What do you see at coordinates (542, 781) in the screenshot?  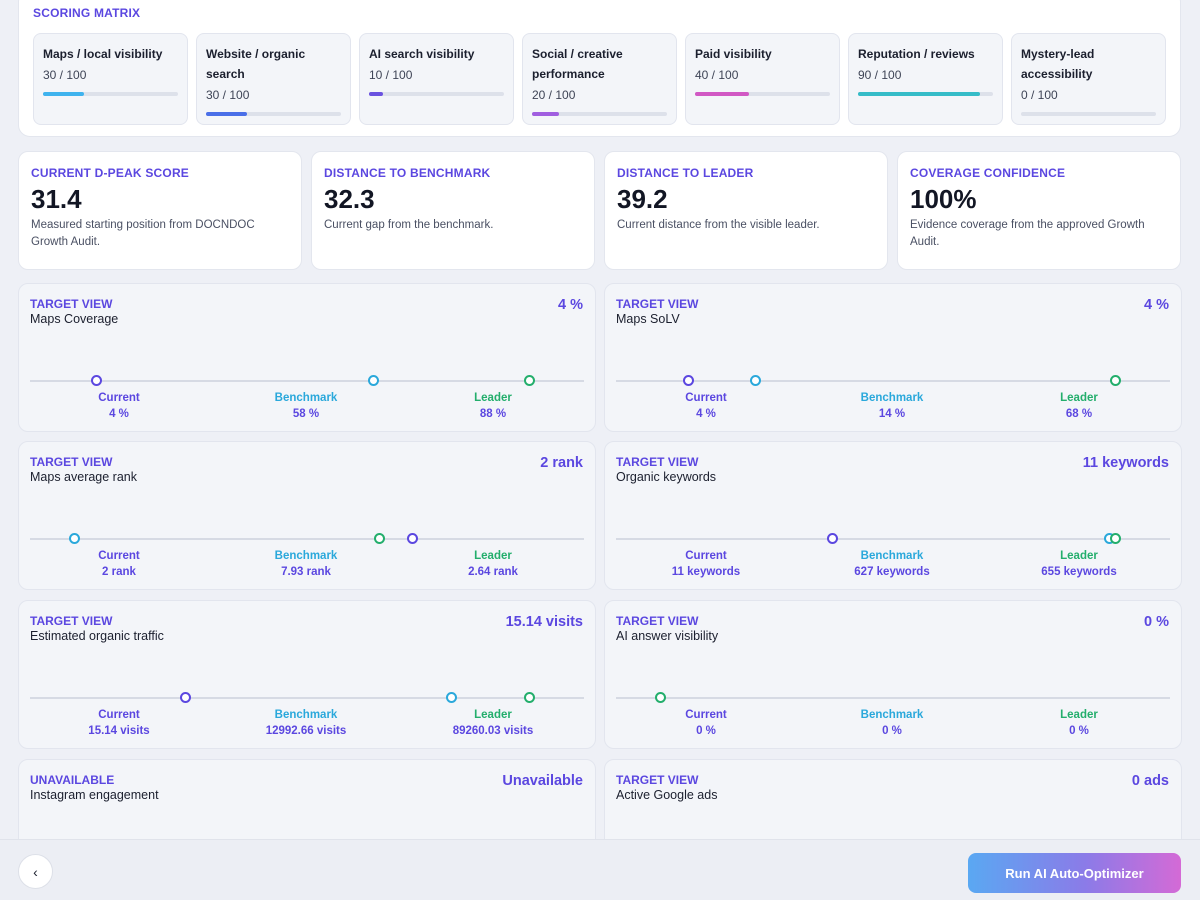 I see `target-view-value: Unavailable` at bounding box center [542, 781].